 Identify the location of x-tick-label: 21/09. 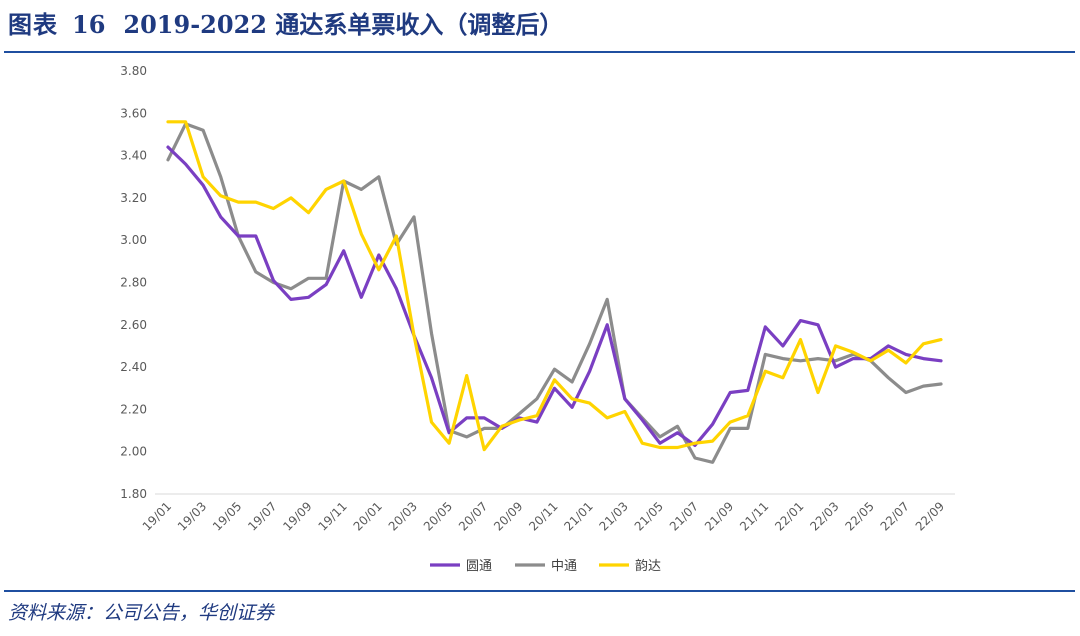
(719, 516).